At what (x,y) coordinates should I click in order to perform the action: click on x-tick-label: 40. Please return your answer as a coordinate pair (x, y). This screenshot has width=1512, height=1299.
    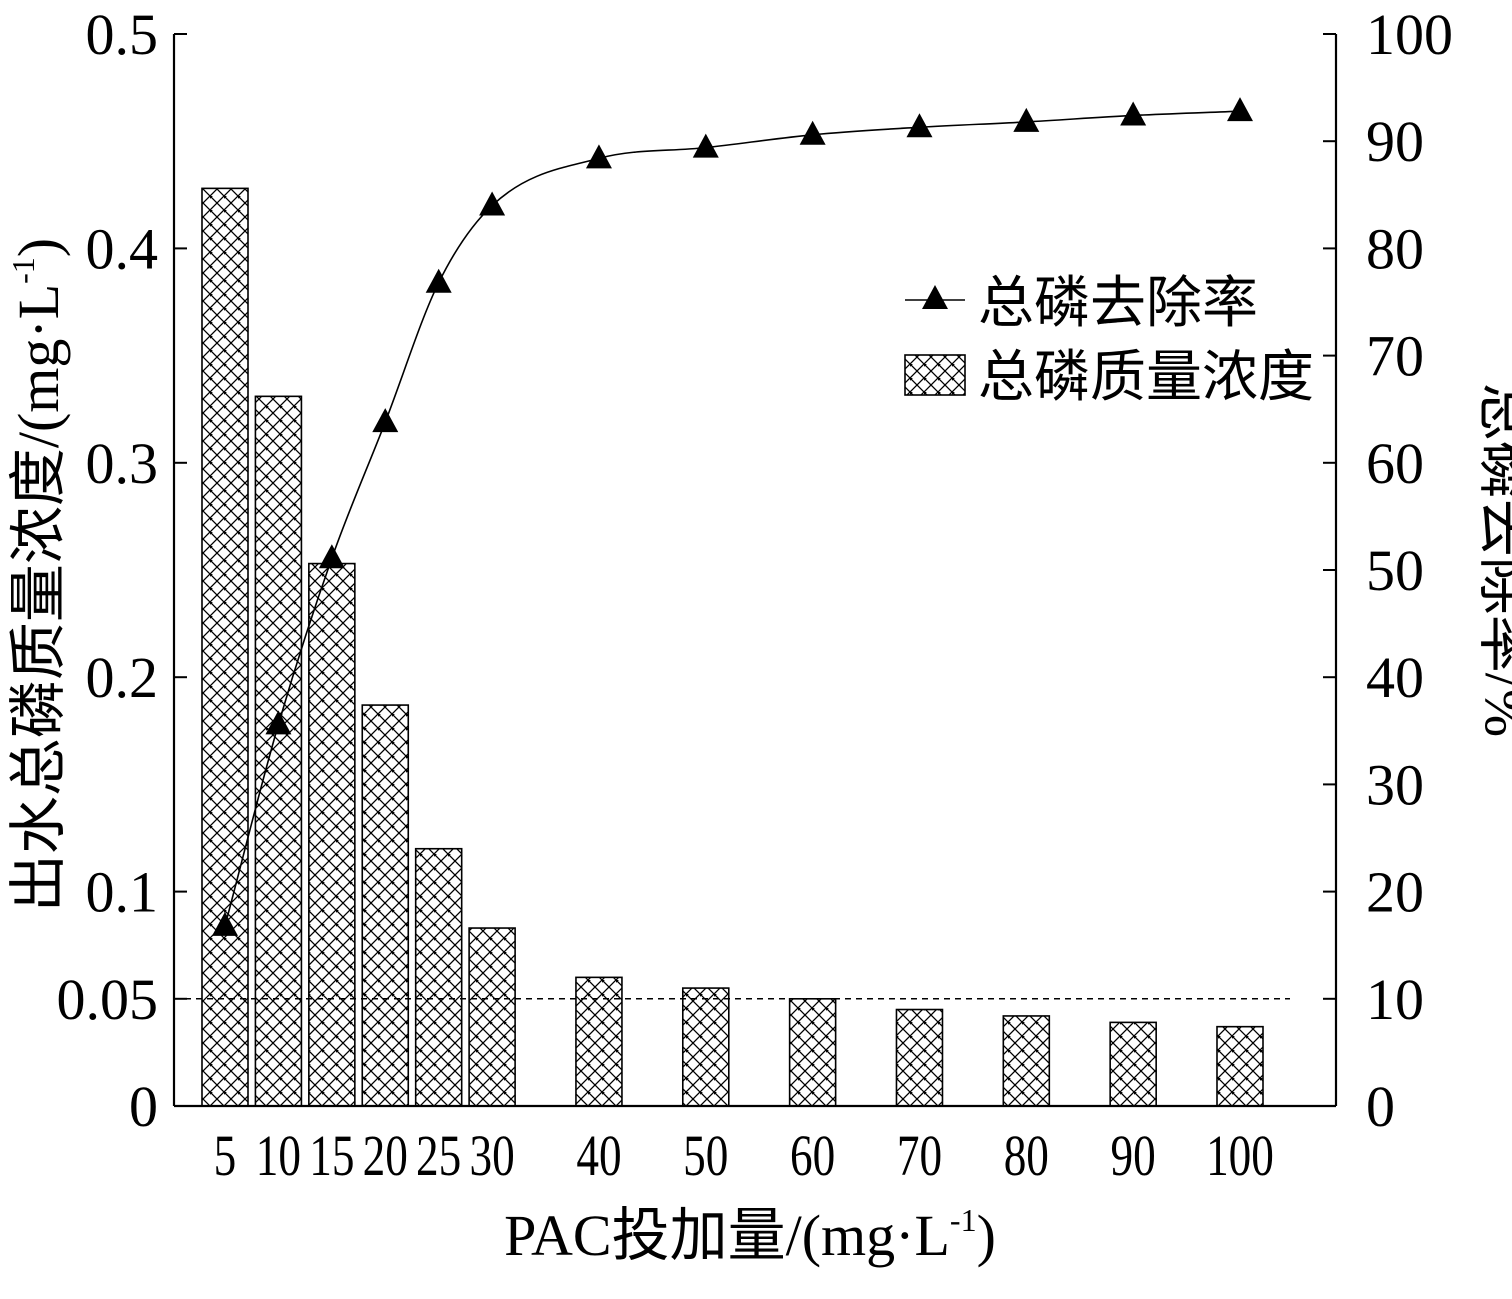
    Looking at the image, I should click on (598, 1157).